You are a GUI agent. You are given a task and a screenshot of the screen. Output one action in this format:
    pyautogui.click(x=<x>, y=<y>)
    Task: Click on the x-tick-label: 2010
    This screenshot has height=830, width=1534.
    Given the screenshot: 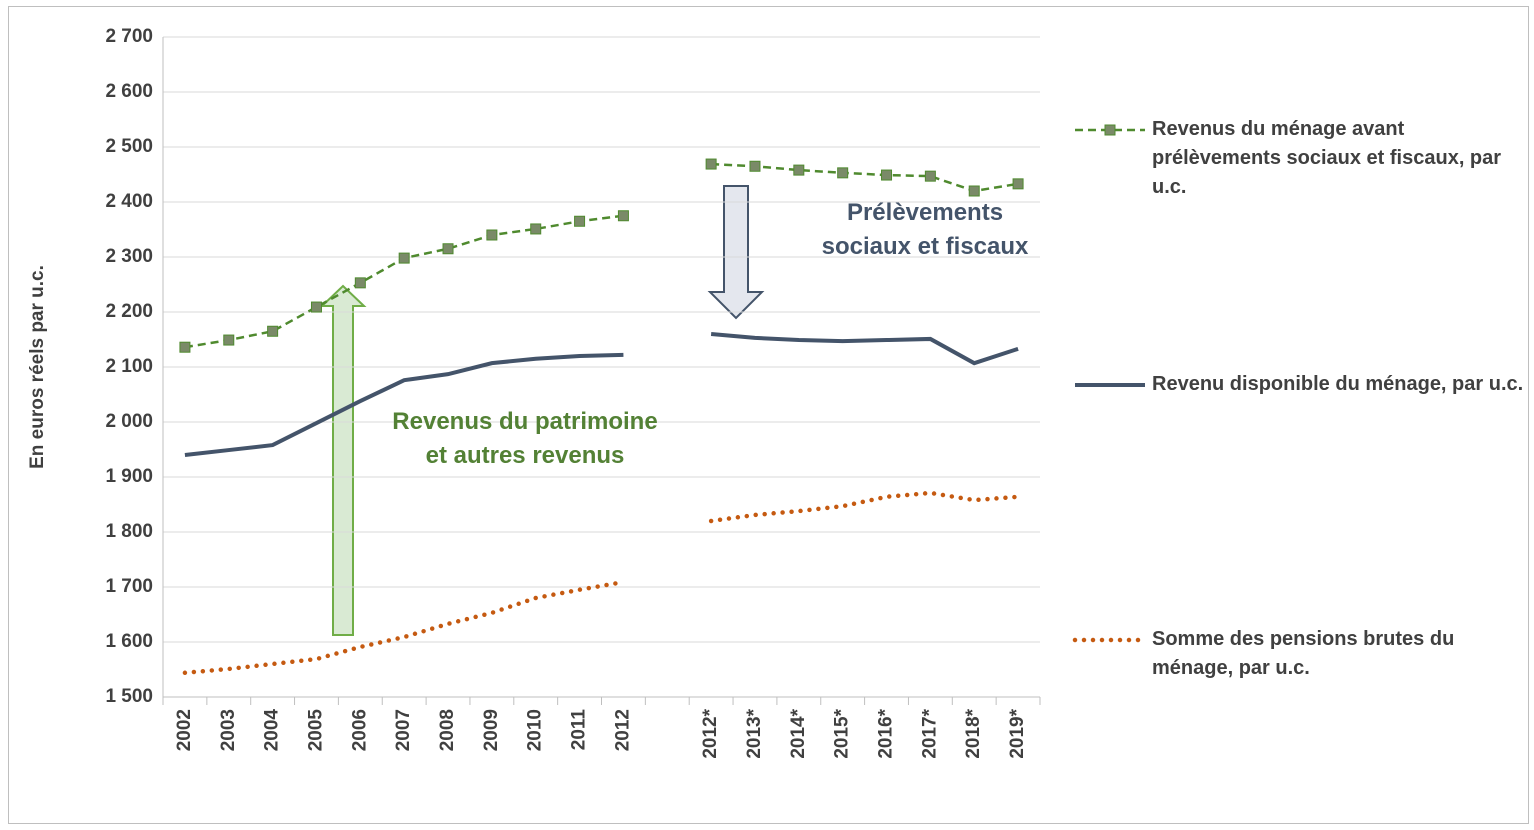 What is the action you would take?
    pyautogui.click(x=535, y=730)
    